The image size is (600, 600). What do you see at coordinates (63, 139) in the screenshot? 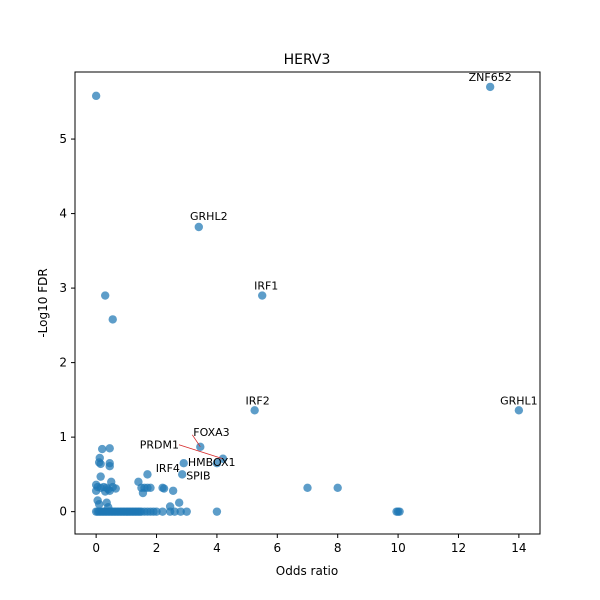
I see `y-tick-label: 5` at bounding box center [63, 139].